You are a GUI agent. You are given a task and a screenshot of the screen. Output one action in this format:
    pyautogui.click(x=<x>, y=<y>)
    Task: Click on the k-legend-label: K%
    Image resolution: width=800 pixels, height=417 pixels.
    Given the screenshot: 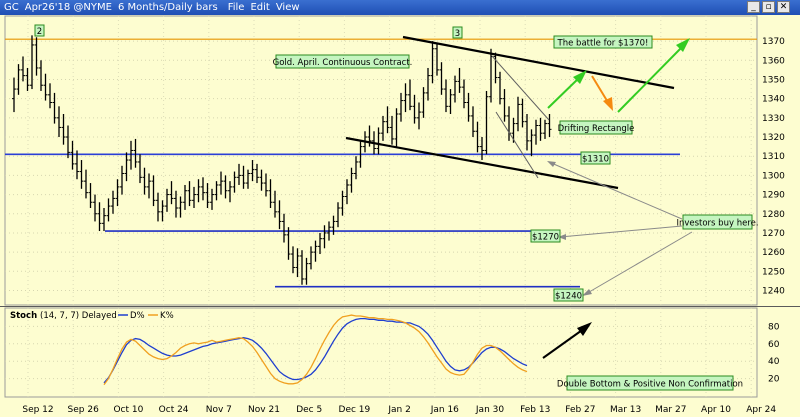 What is the action you would take?
    pyautogui.click(x=167, y=316)
    